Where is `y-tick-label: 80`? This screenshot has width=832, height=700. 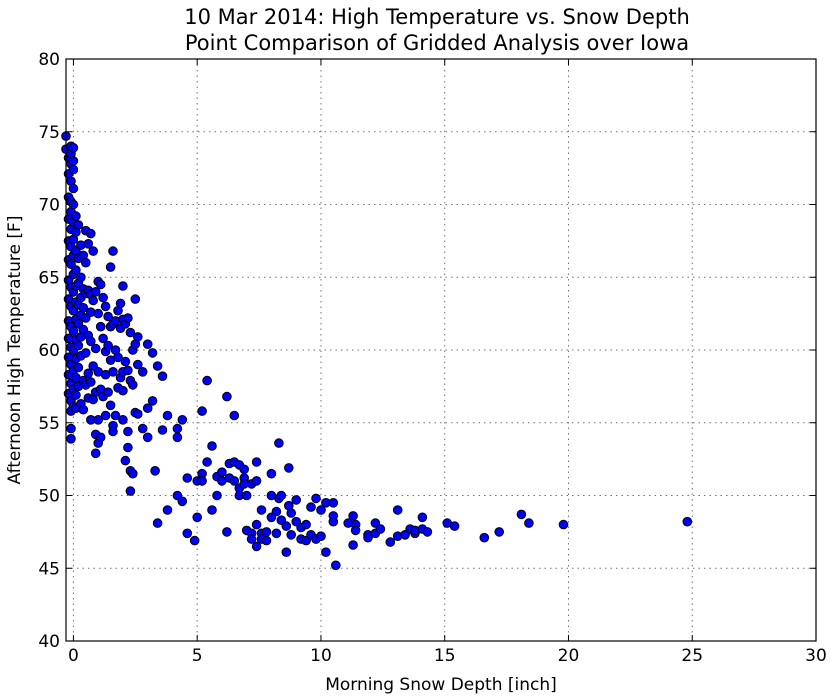
y-tick-label: 80 is located at coordinates (49, 60).